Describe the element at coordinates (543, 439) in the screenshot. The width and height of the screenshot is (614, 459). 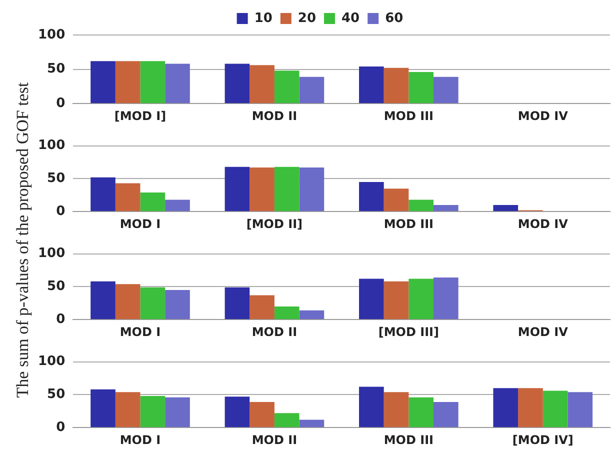
I see `x-tick-label: [MOD IV]` at that location.